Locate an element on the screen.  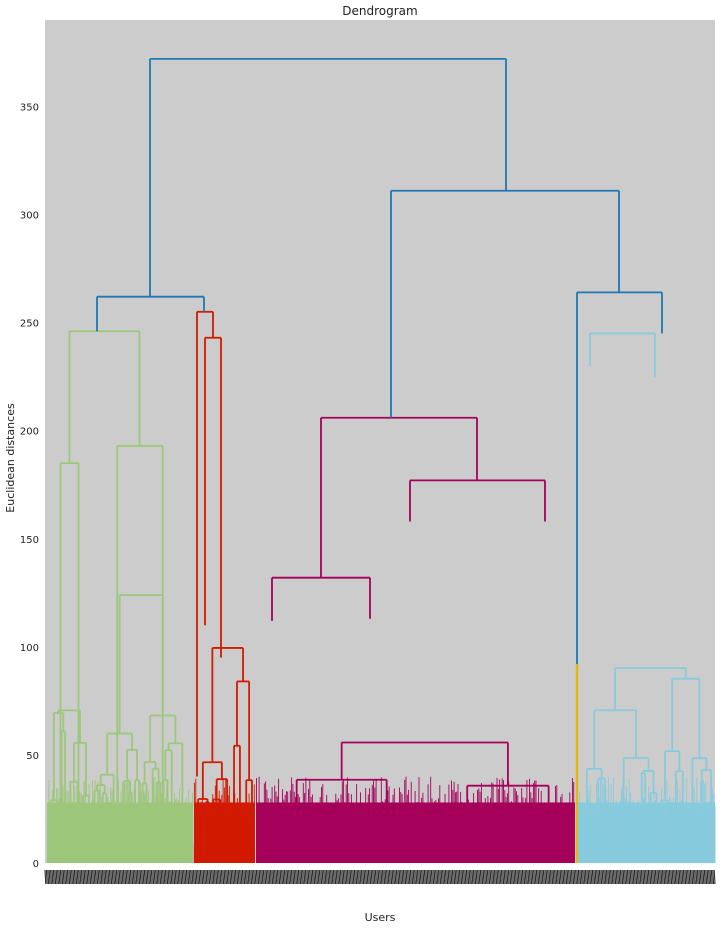
x-axis-label: Users is located at coordinates (380, 917).